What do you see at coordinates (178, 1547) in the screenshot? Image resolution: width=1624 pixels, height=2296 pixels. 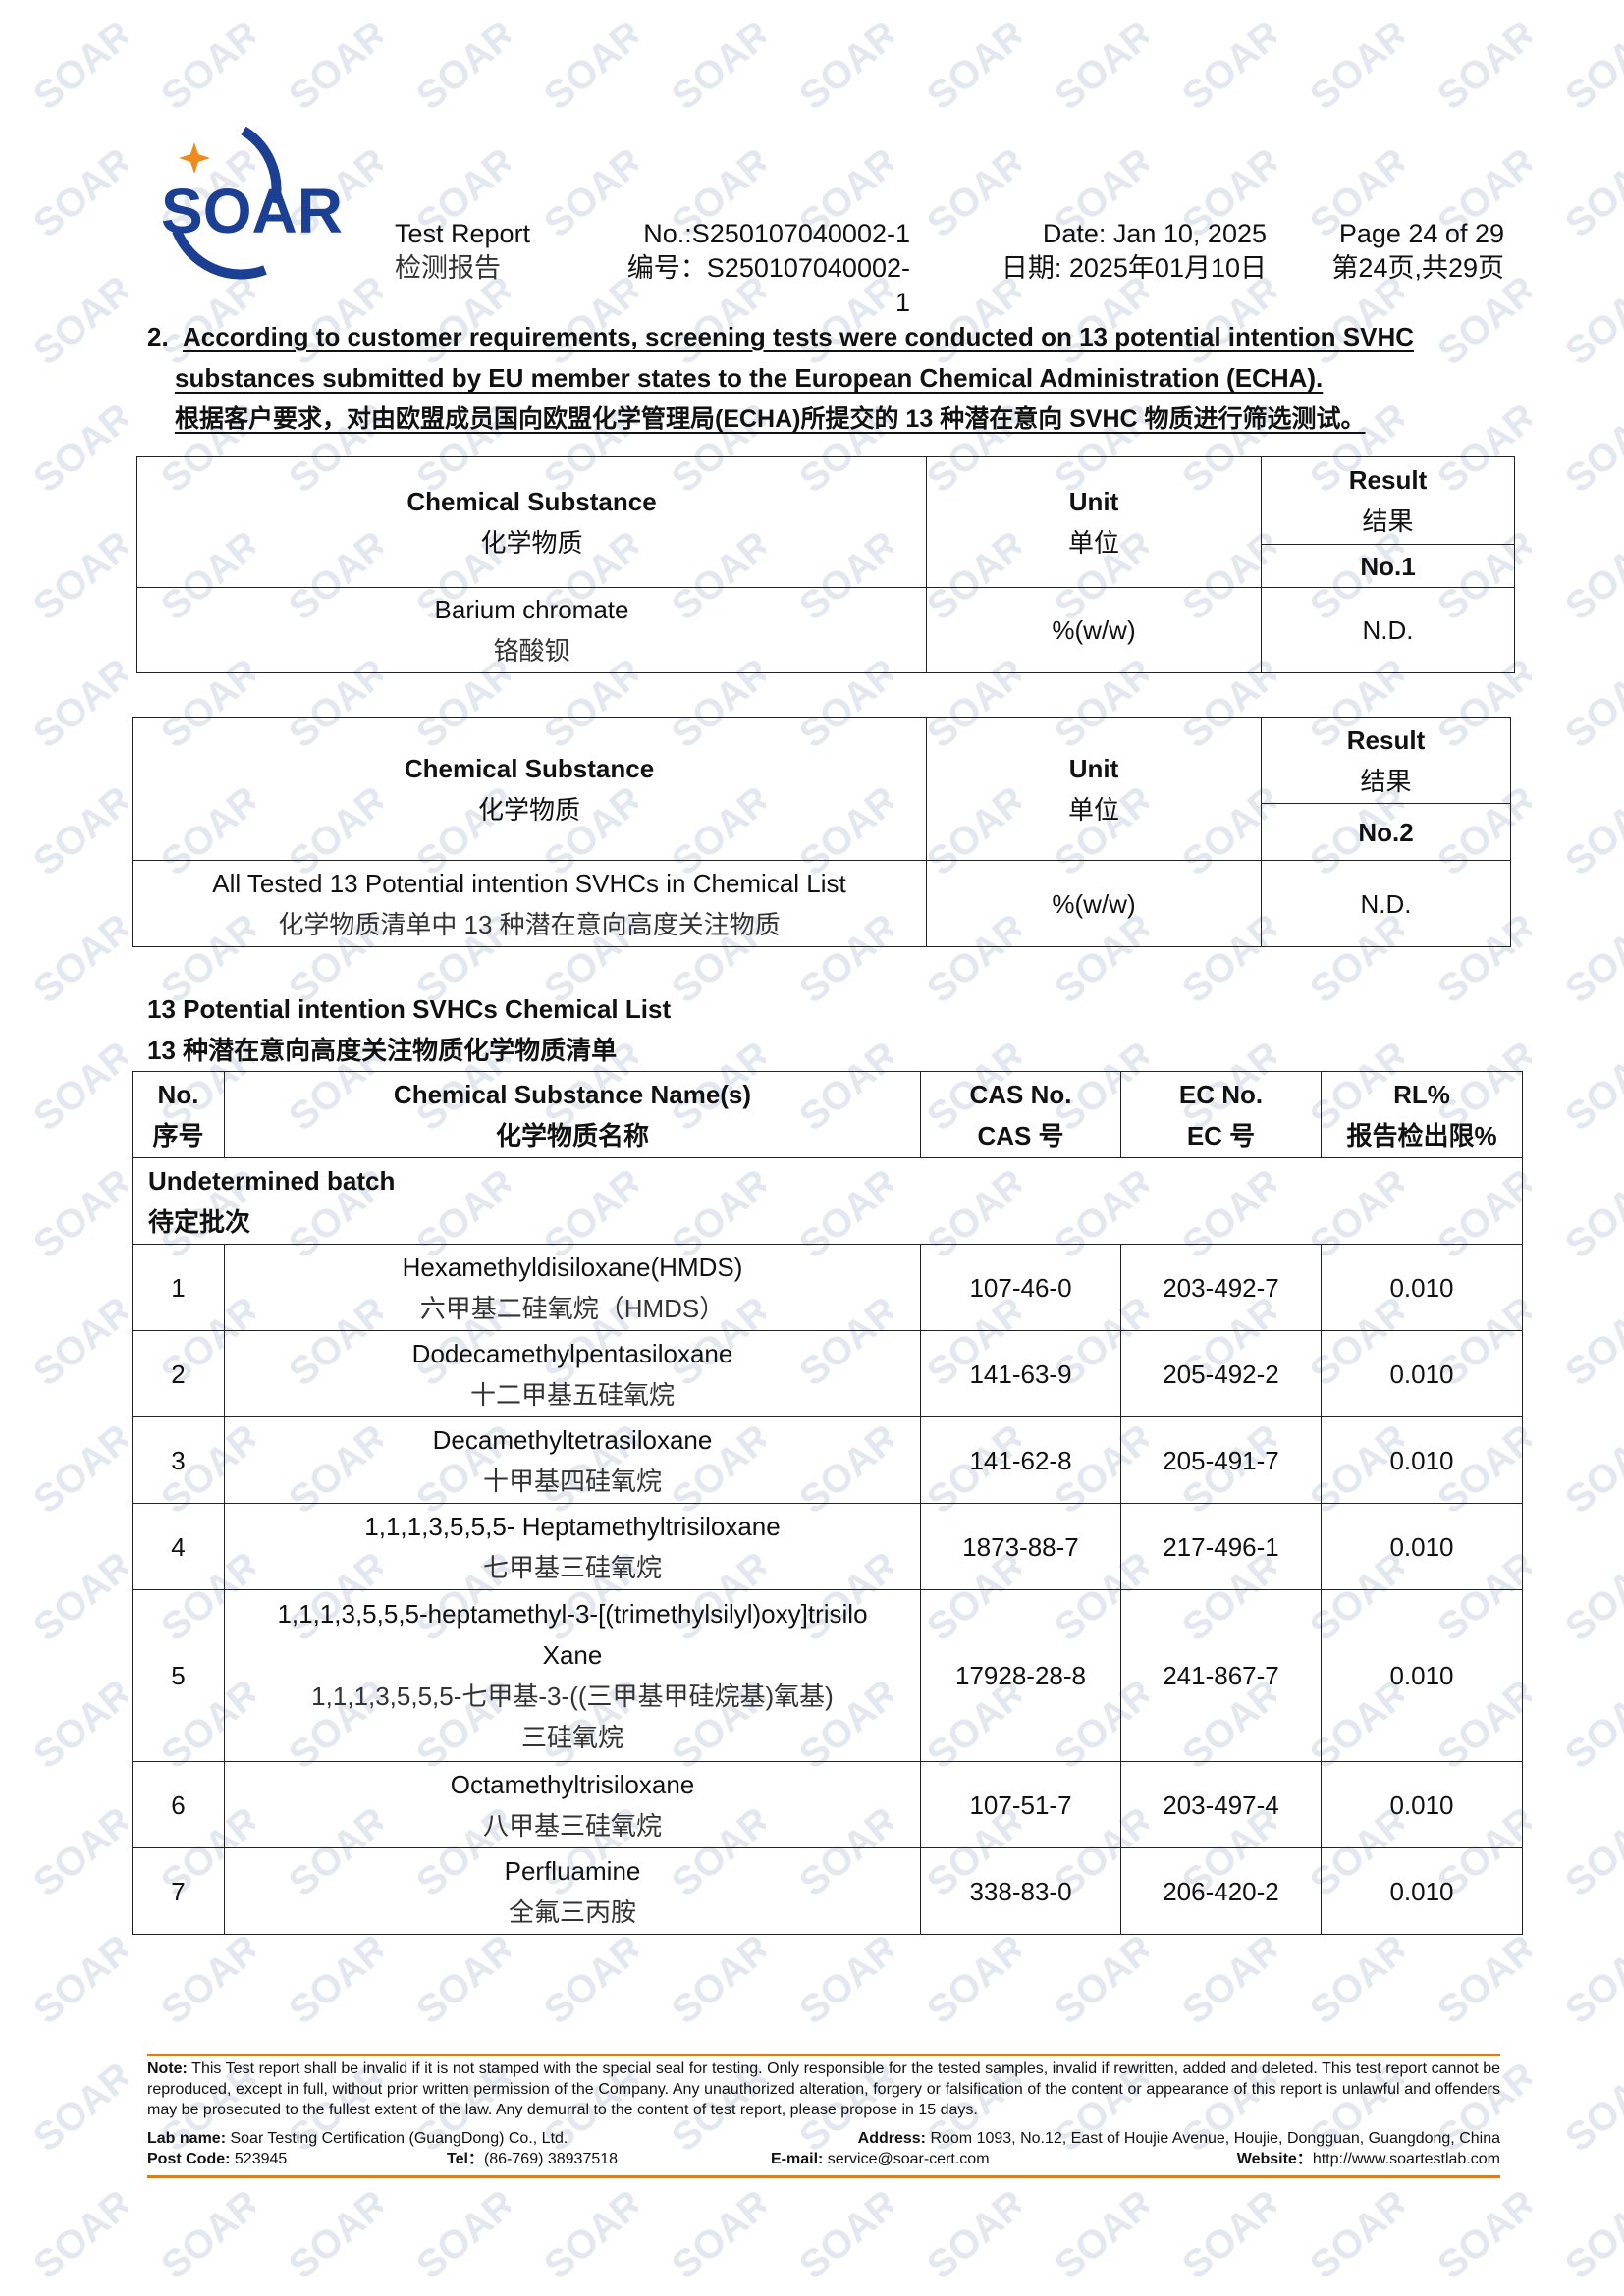 I see `cell-no: 4` at bounding box center [178, 1547].